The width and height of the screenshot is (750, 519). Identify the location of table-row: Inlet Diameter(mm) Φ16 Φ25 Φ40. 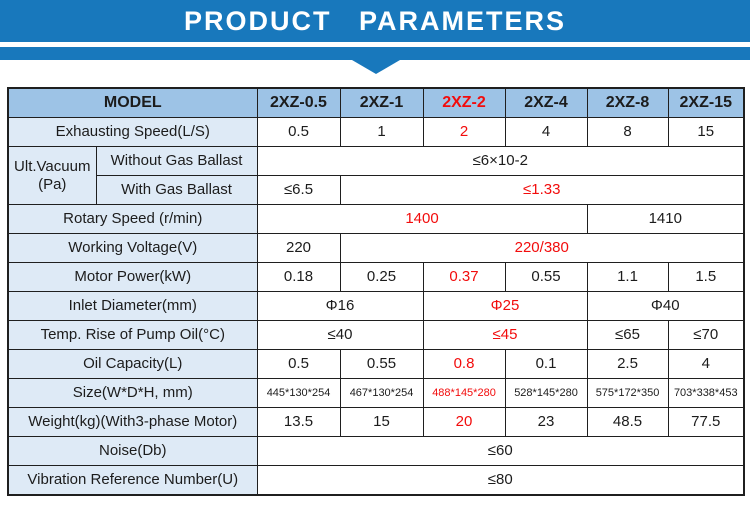
(376, 306).